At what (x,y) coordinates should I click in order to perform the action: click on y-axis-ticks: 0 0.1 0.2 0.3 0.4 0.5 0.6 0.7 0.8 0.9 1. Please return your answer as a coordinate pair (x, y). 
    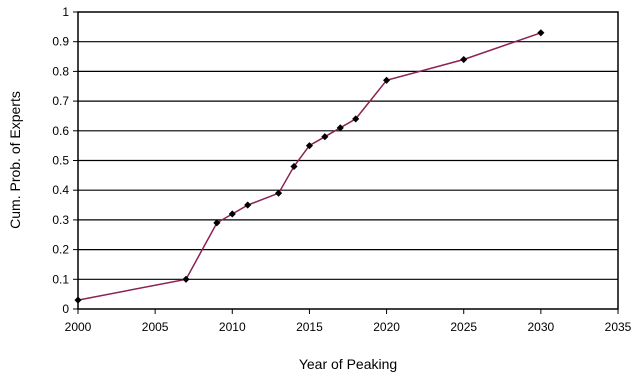
    Looking at the image, I should click on (65, 160).